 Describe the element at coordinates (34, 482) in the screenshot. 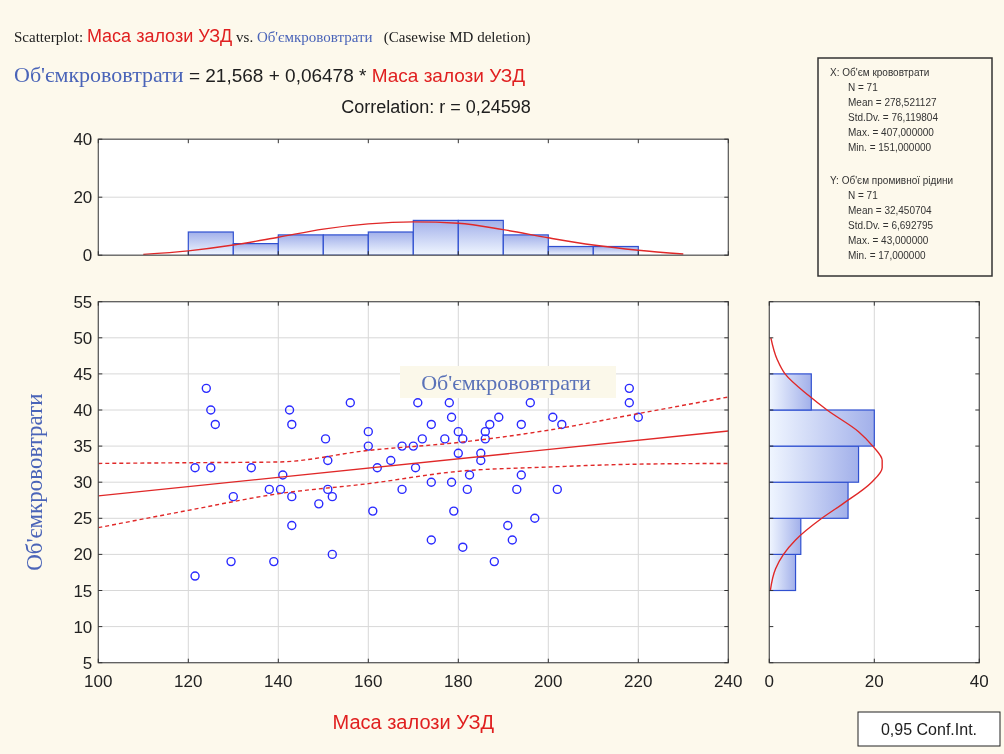

I see `y-axis-title: Об'ємкрововтрати` at that location.